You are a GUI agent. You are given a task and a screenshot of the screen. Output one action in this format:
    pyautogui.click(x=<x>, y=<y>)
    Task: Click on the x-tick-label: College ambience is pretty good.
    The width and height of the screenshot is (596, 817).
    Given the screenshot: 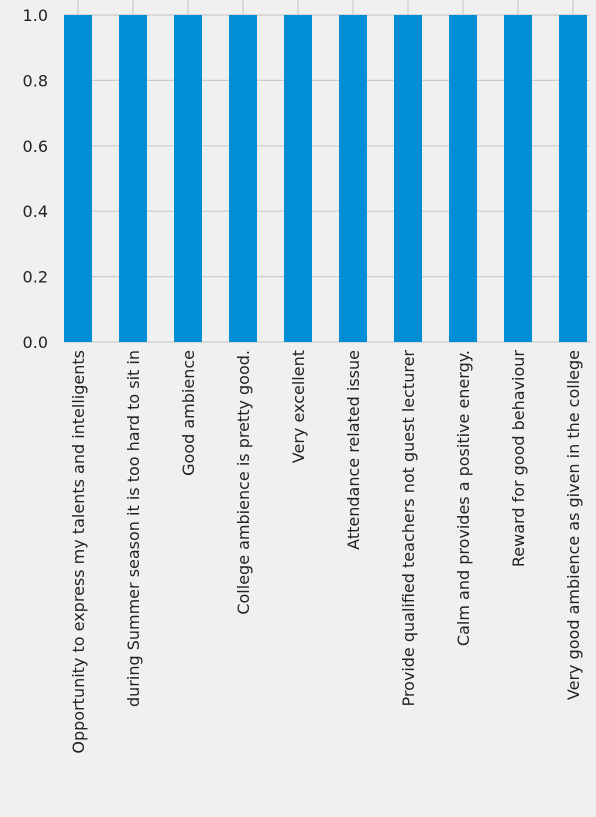 What is the action you would take?
    pyautogui.click(x=243, y=482)
    